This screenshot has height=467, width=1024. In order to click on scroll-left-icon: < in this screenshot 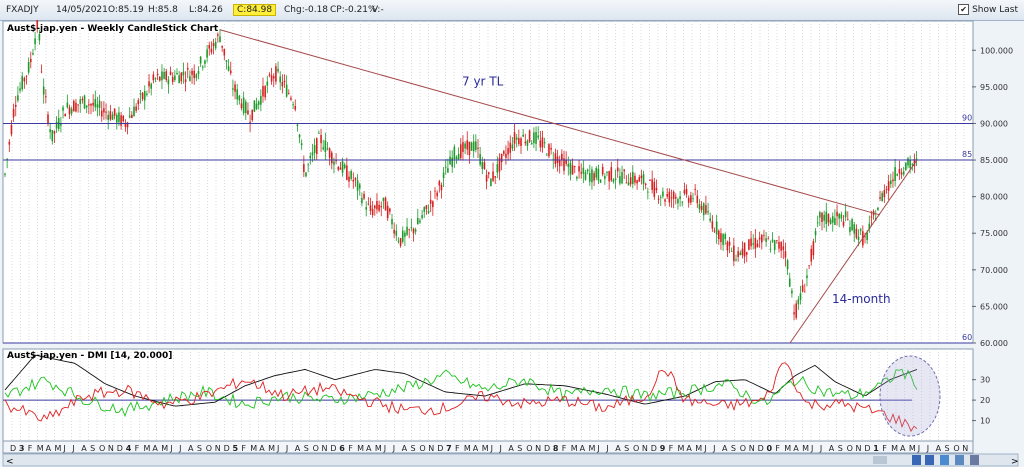, I will do `click(10, 462)`.